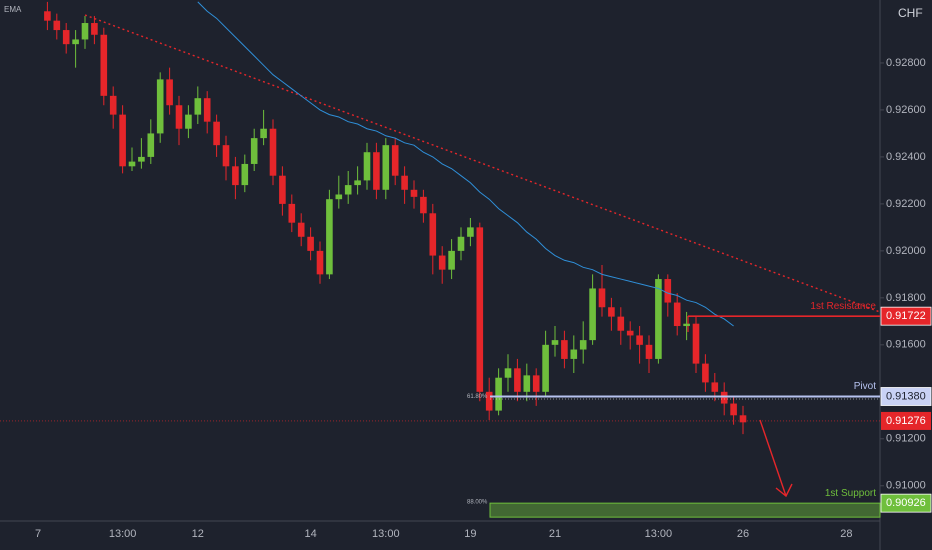 This screenshot has width=932, height=550. What do you see at coordinates (906, 63) in the screenshot?
I see `y-tick-label: 0.92800` at bounding box center [906, 63].